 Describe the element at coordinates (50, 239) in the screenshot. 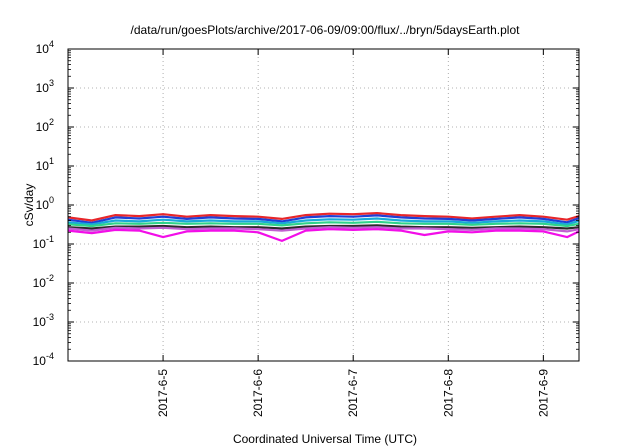

I see `y-tick-exponent: -1` at that location.